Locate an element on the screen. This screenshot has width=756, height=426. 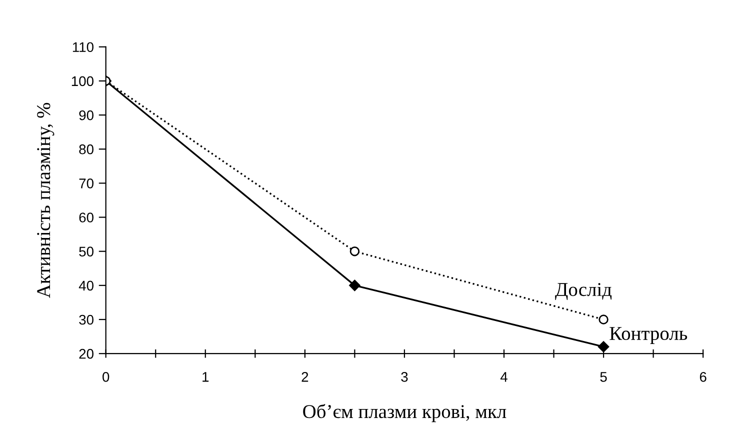
y-tick-label: 100 is located at coordinates (83, 81).